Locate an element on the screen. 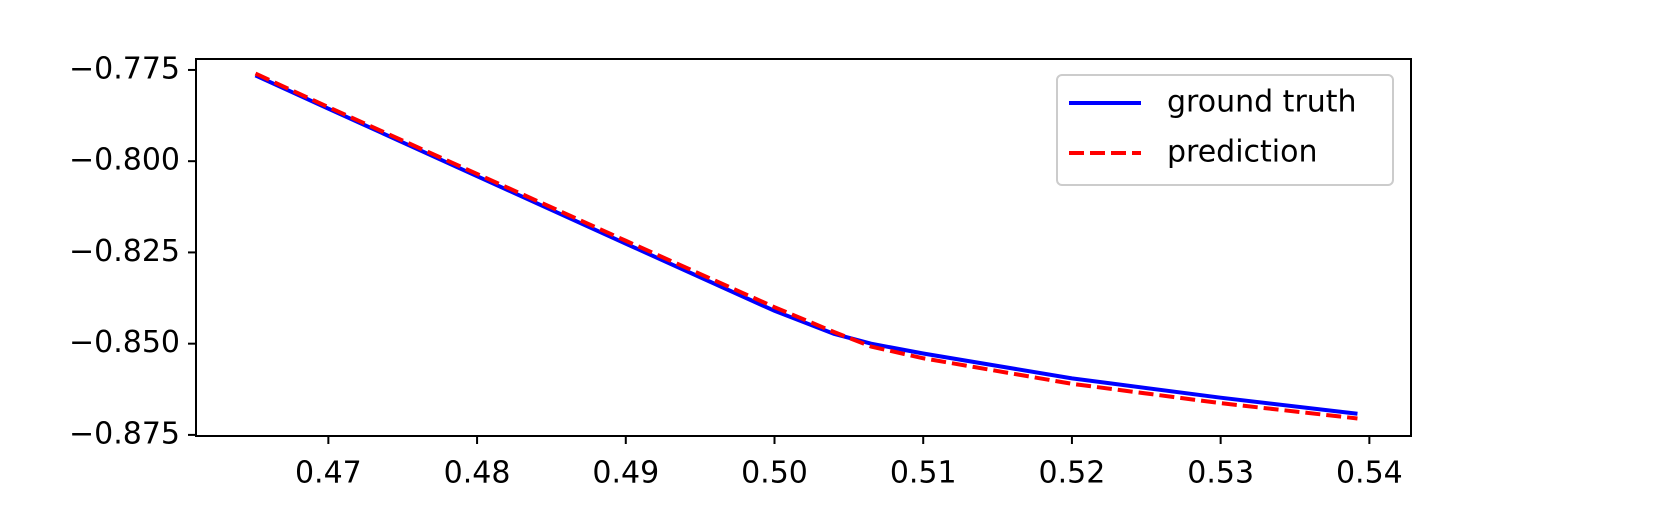 The width and height of the screenshot is (1660, 519). y-tick-label: −0.825 is located at coordinates (124, 251).